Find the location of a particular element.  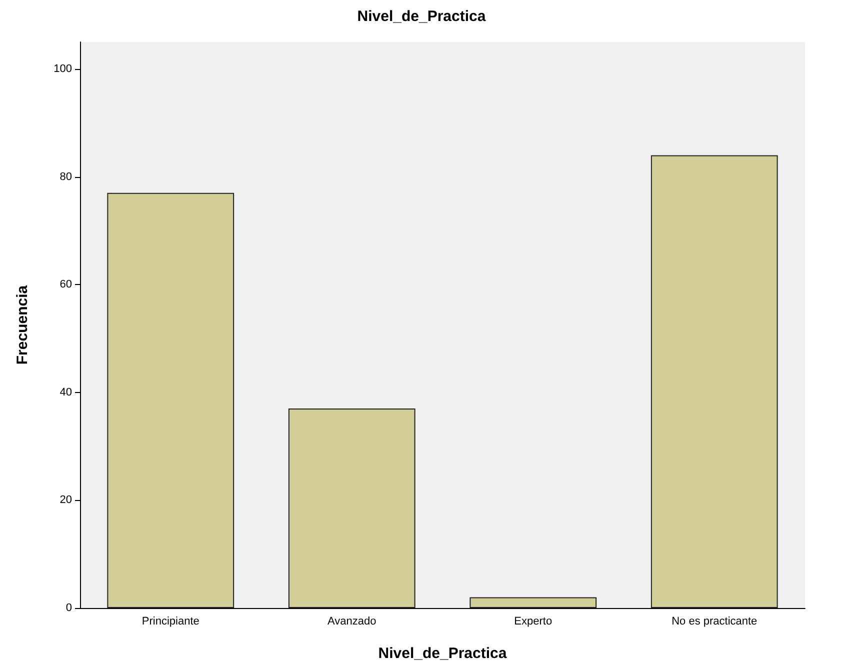

y-tick-label: 100 is located at coordinates (63, 68).